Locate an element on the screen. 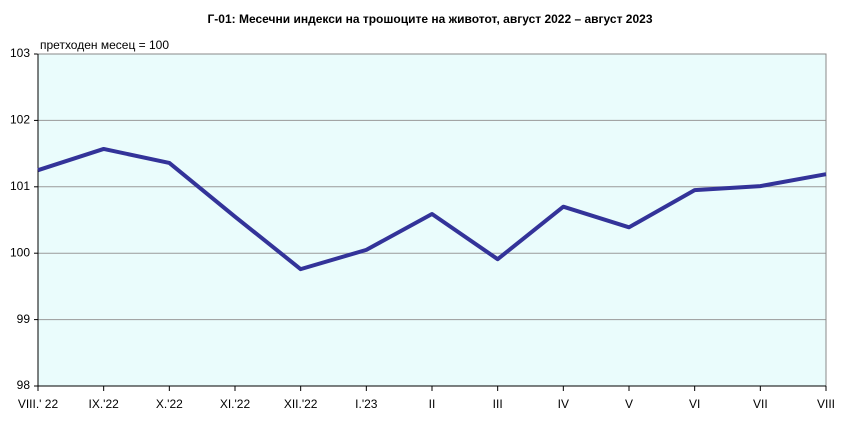 The width and height of the screenshot is (844, 424). x-tick-label: X.'22 is located at coordinates (169, 404).